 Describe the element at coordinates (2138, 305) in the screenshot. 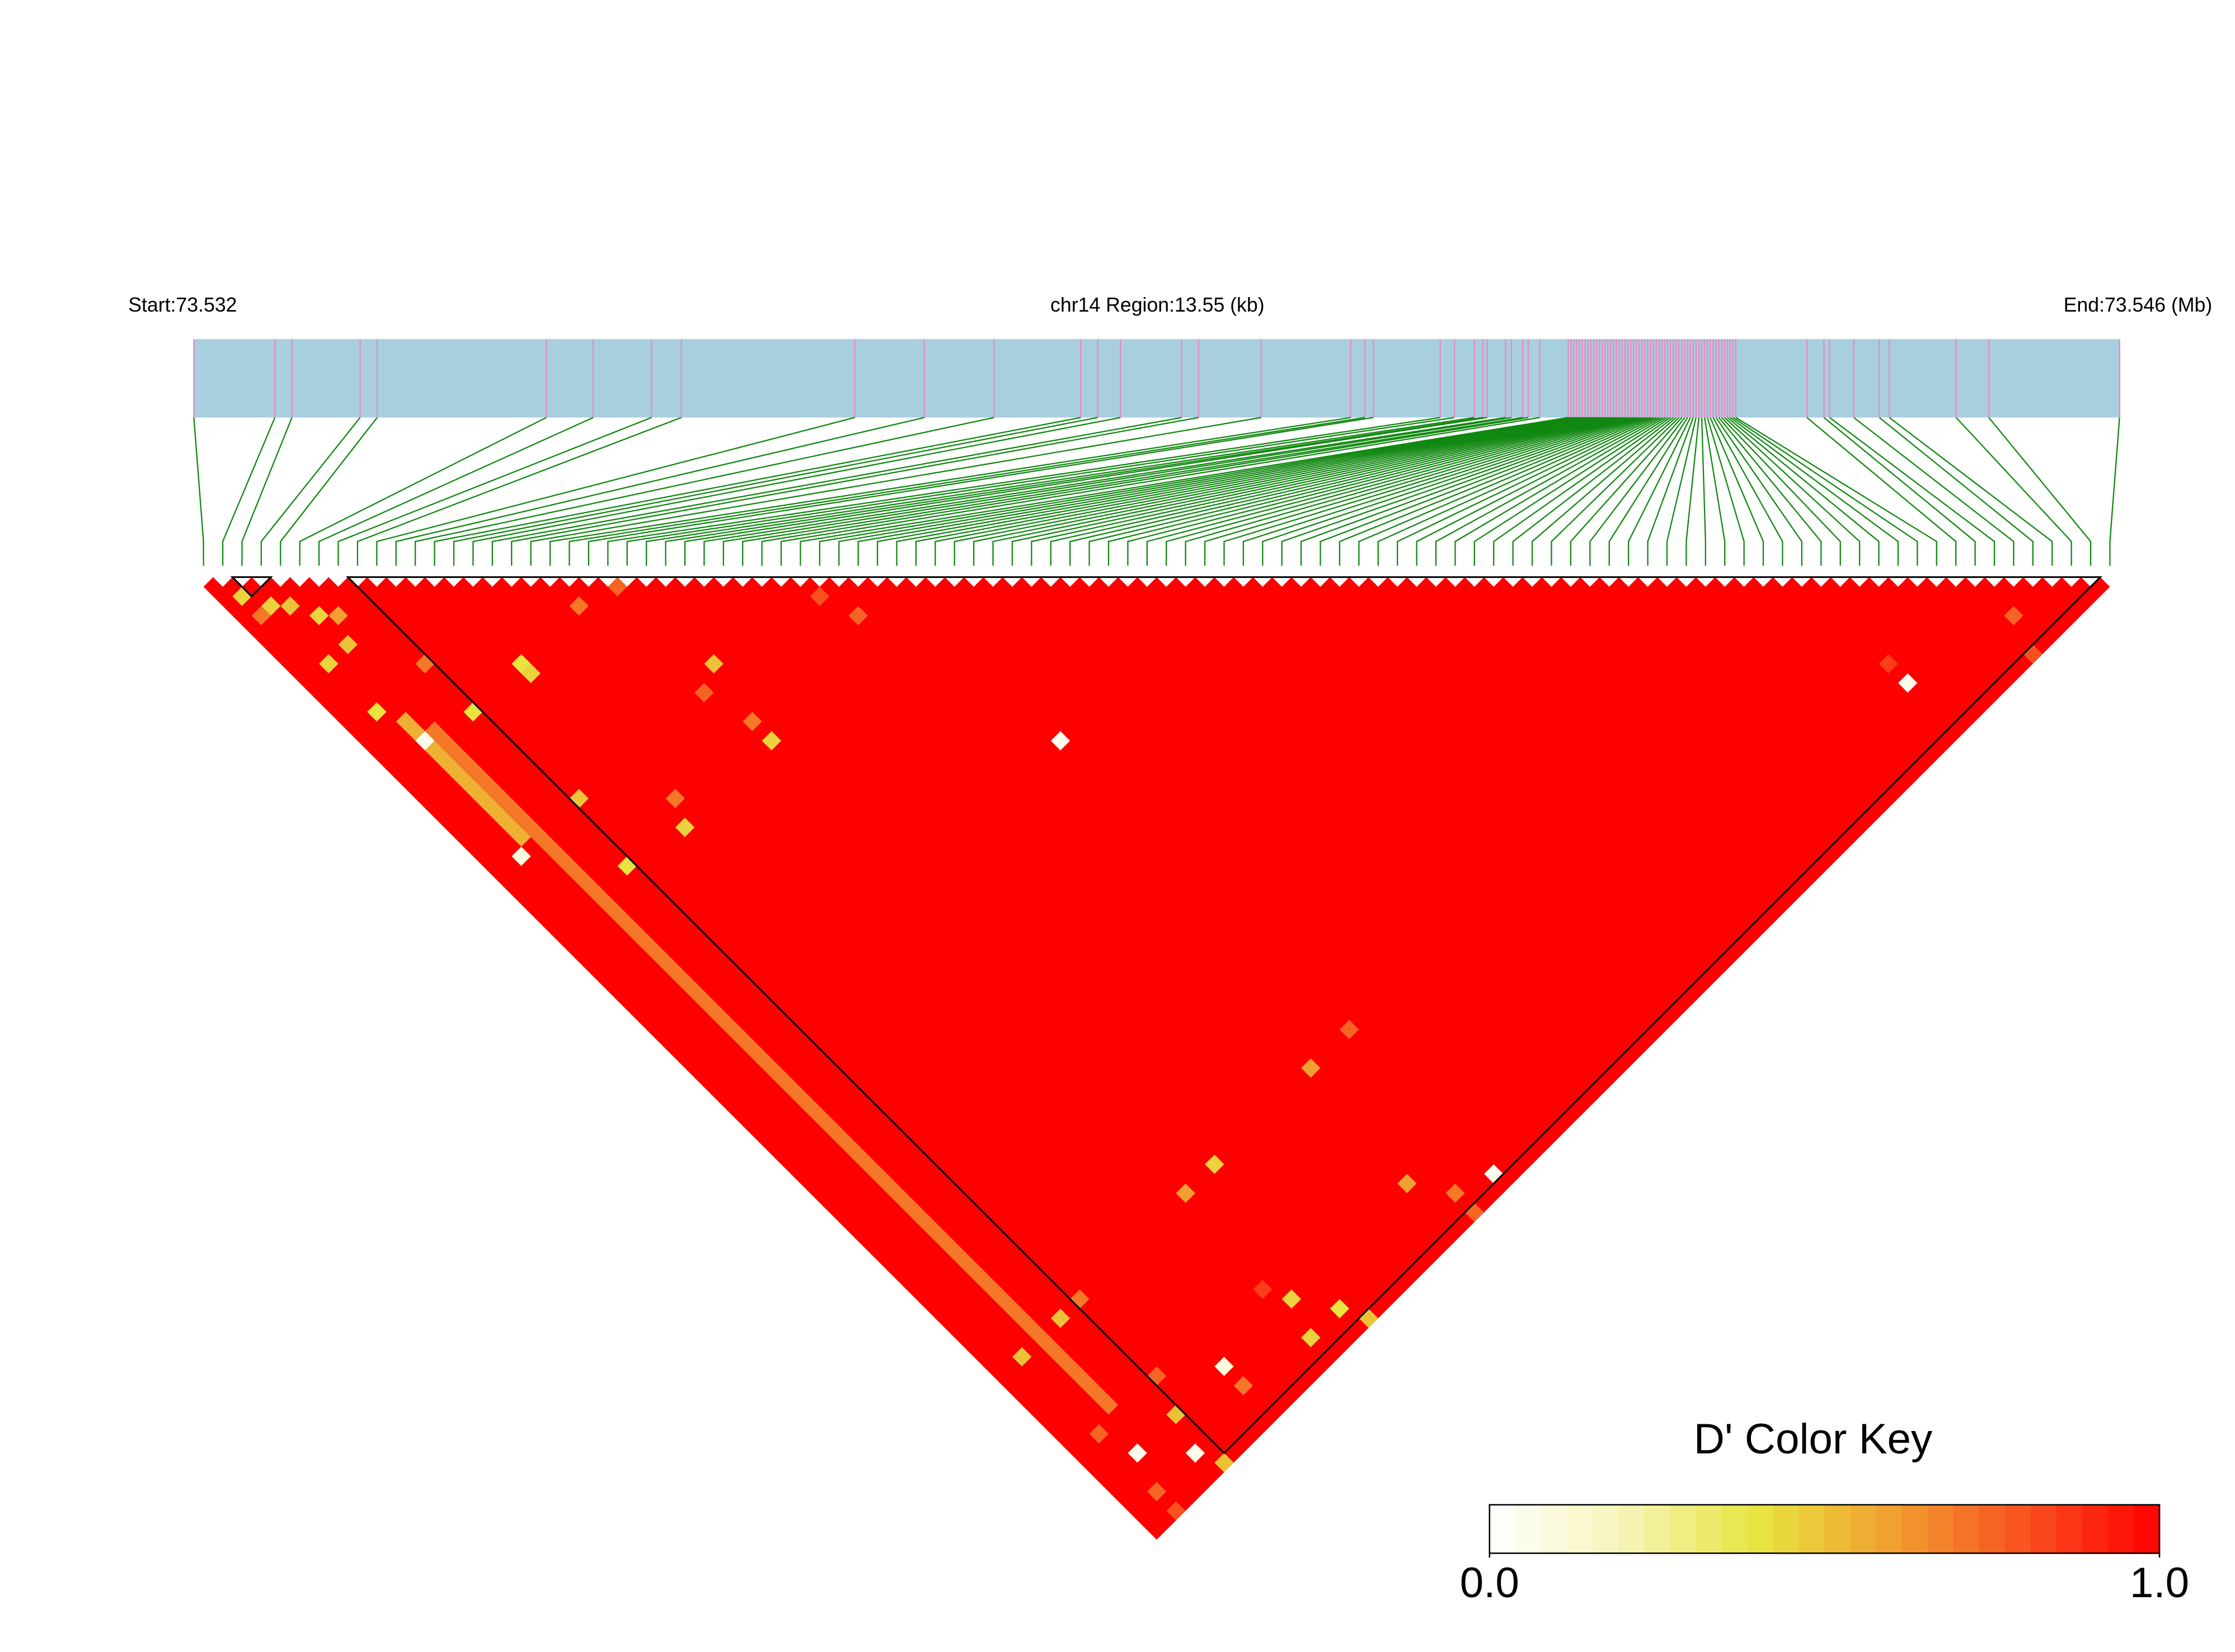

I see `end-label: End:73.546 (Mb)` at that location.